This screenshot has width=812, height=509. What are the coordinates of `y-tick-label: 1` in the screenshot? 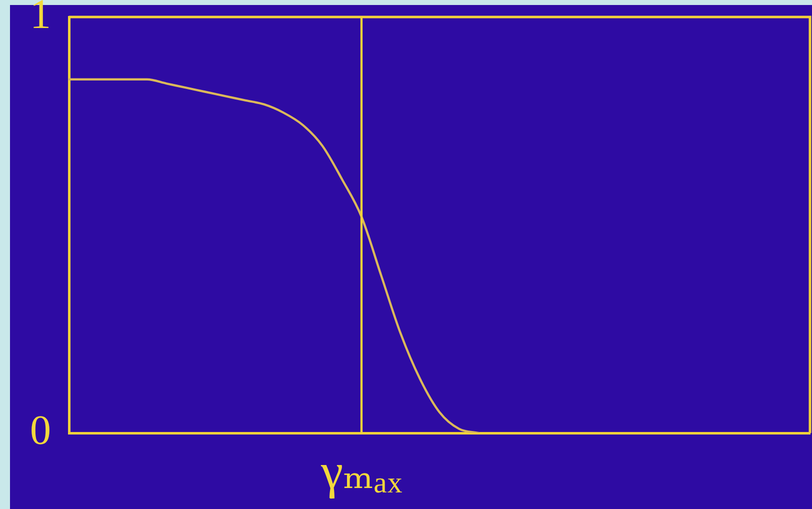 It's located at (40, 19).